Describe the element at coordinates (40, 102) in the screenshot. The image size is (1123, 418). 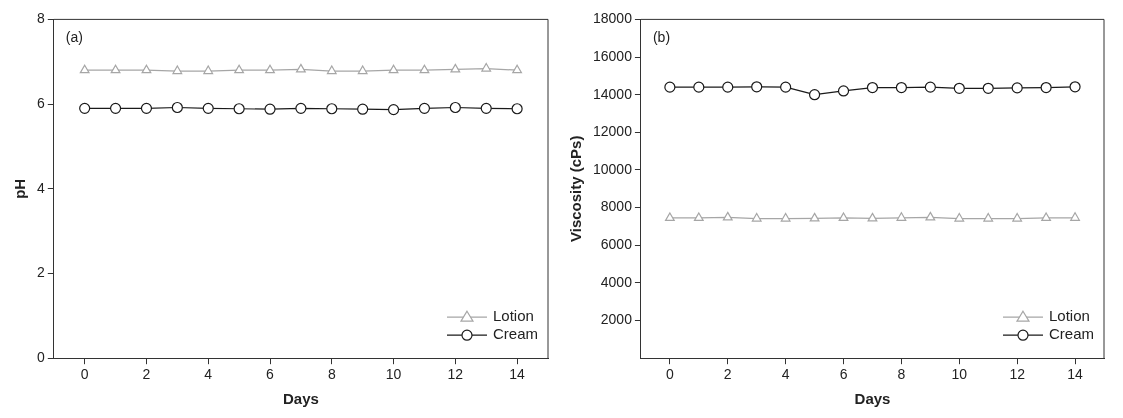
I see `y-tick-label: 6` at that location.